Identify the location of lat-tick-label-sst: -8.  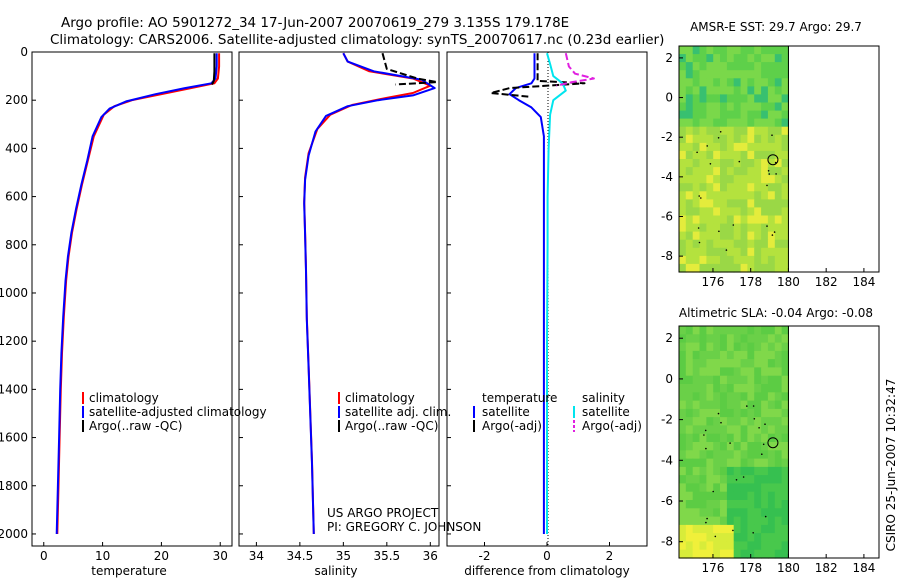
(667, 256).